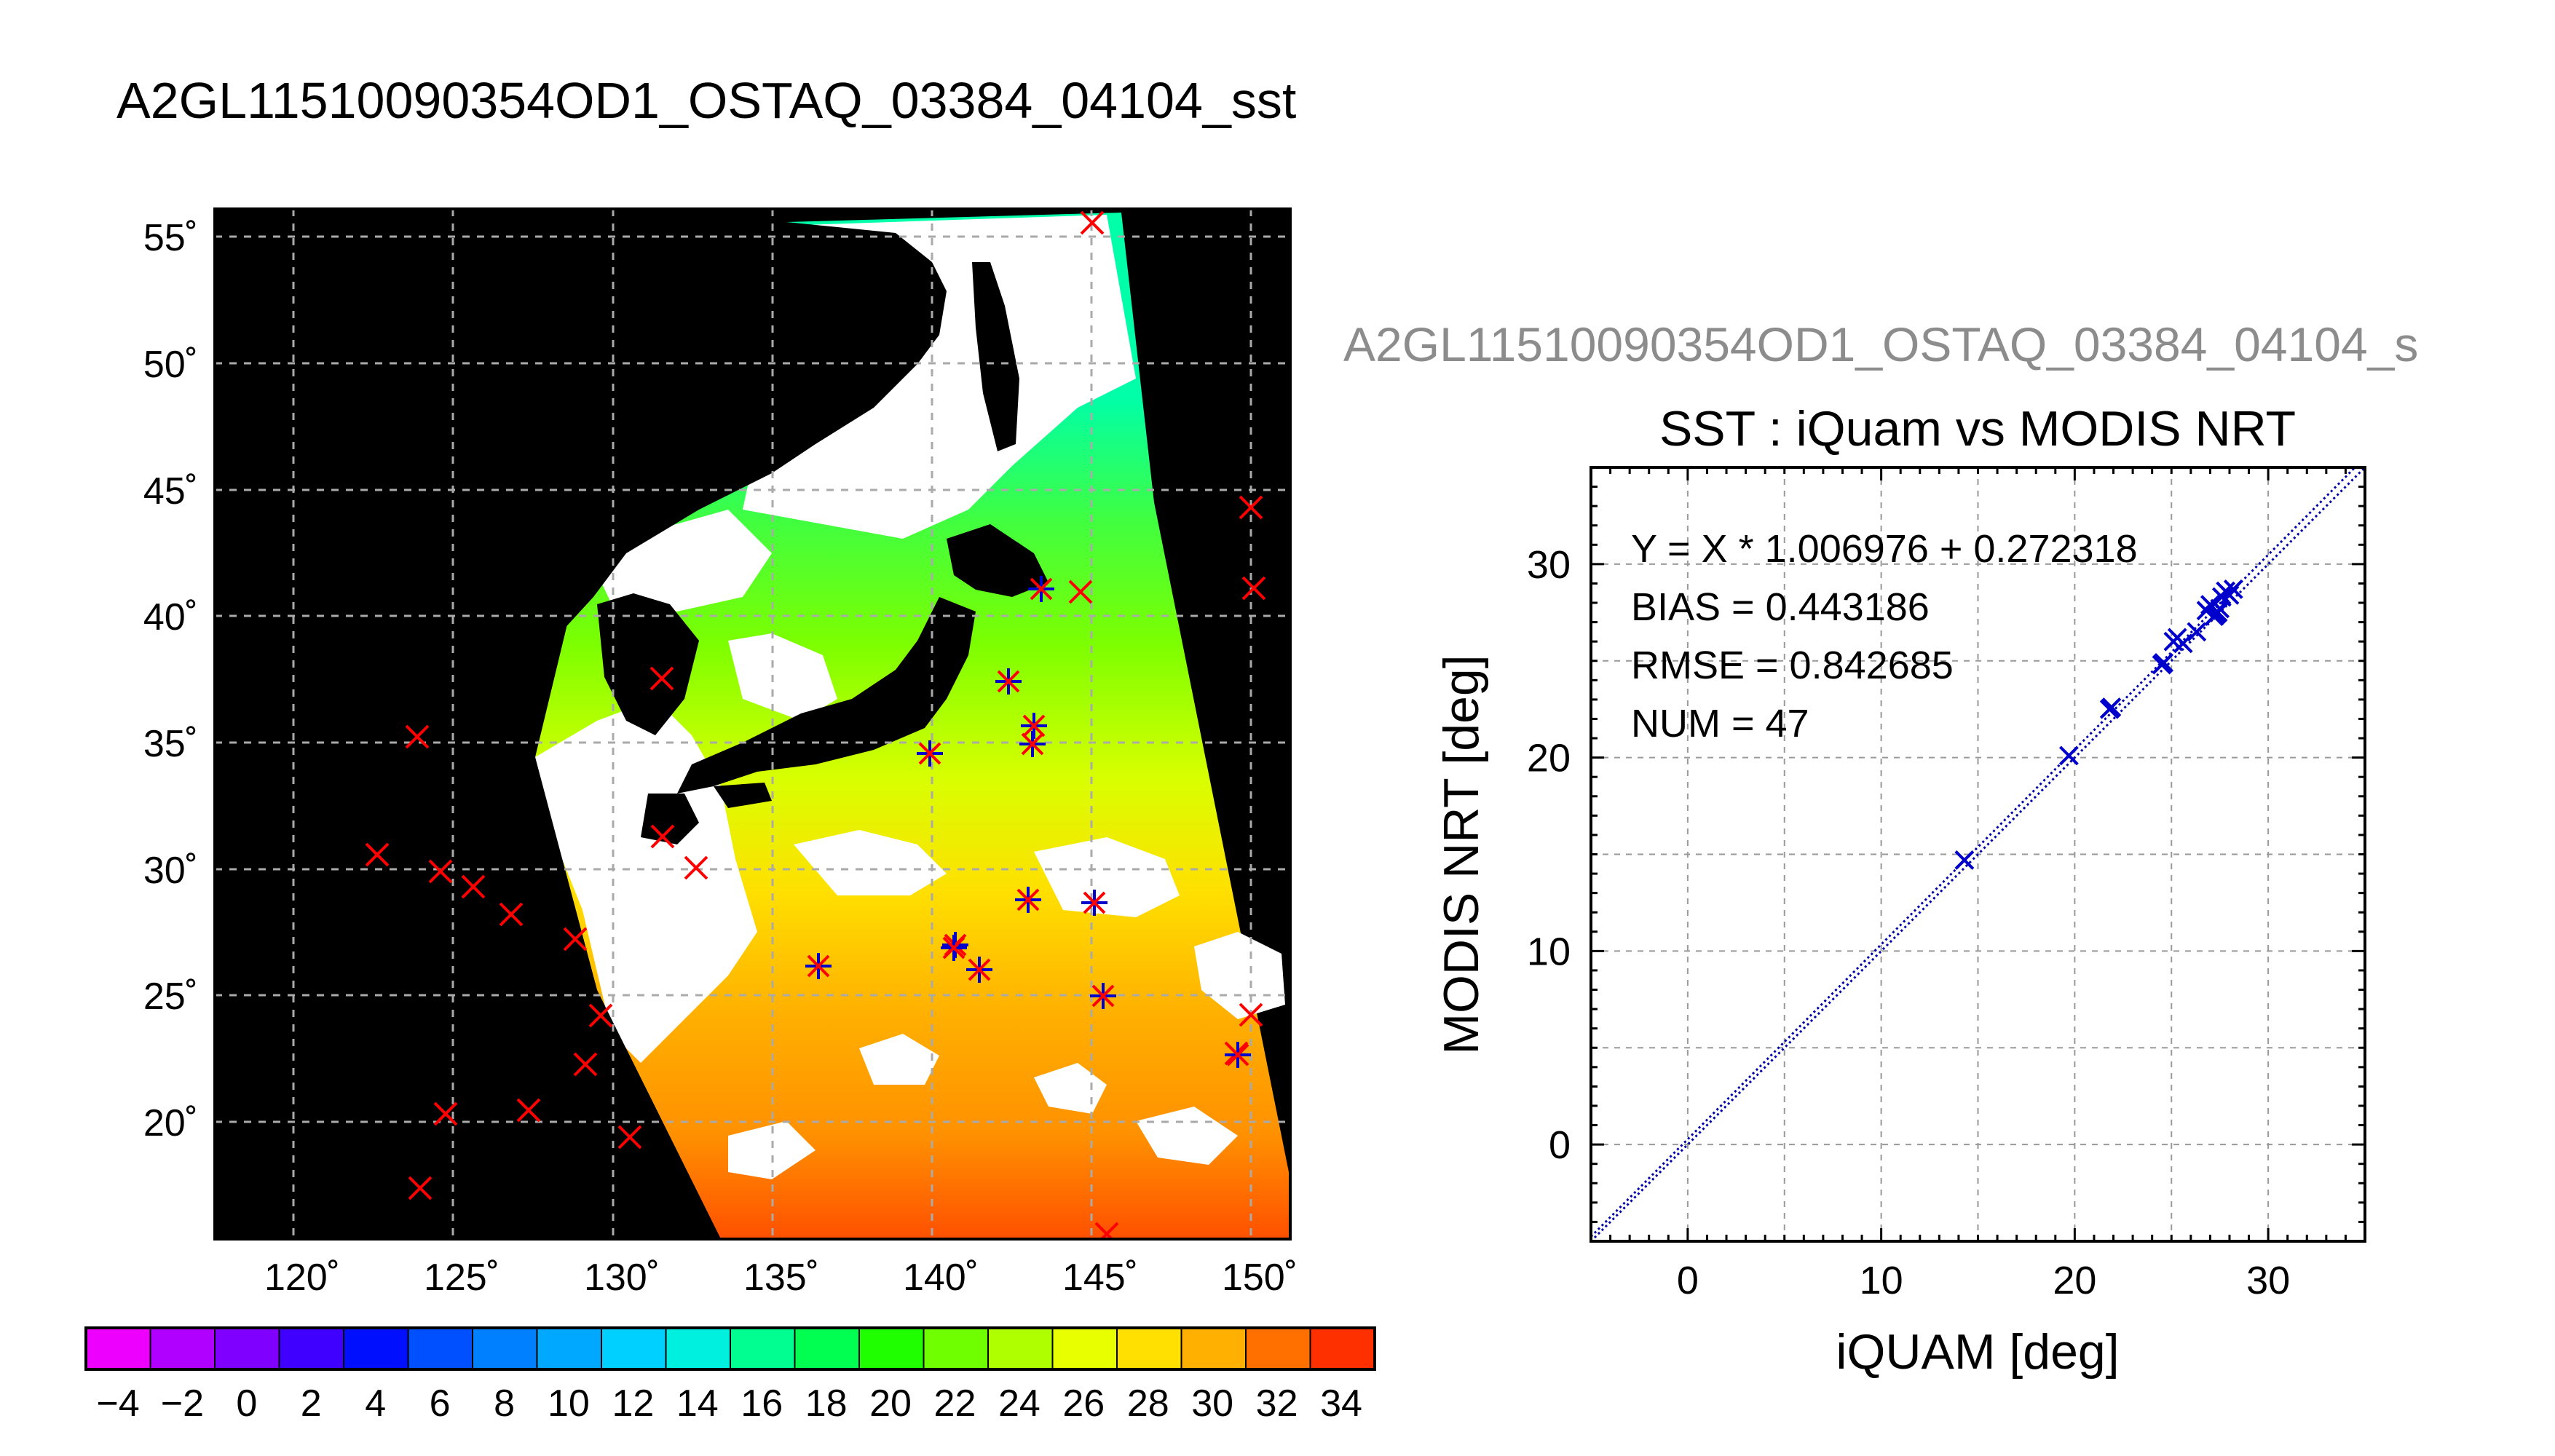 This screenshot has width=2555, height=1456. I want to click on lon-label: 140˚, so click(941, 1278).